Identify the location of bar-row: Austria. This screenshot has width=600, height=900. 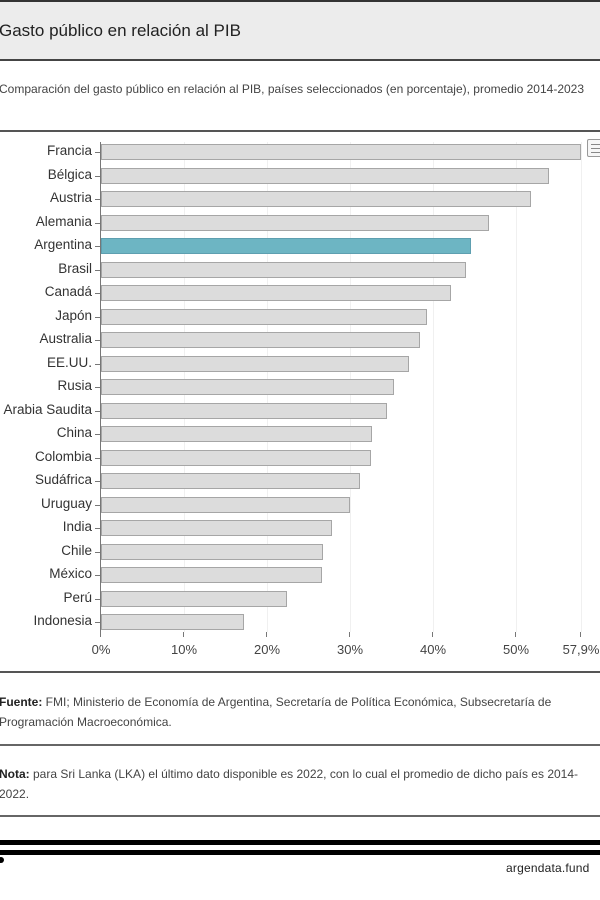
(300, 199).